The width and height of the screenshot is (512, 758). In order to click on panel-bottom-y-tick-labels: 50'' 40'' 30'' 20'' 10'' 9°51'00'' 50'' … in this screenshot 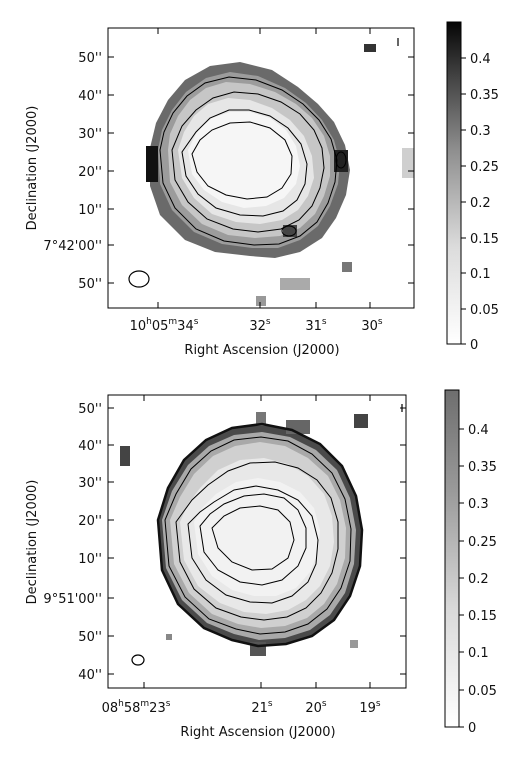, I will do `click(72, 542)`.